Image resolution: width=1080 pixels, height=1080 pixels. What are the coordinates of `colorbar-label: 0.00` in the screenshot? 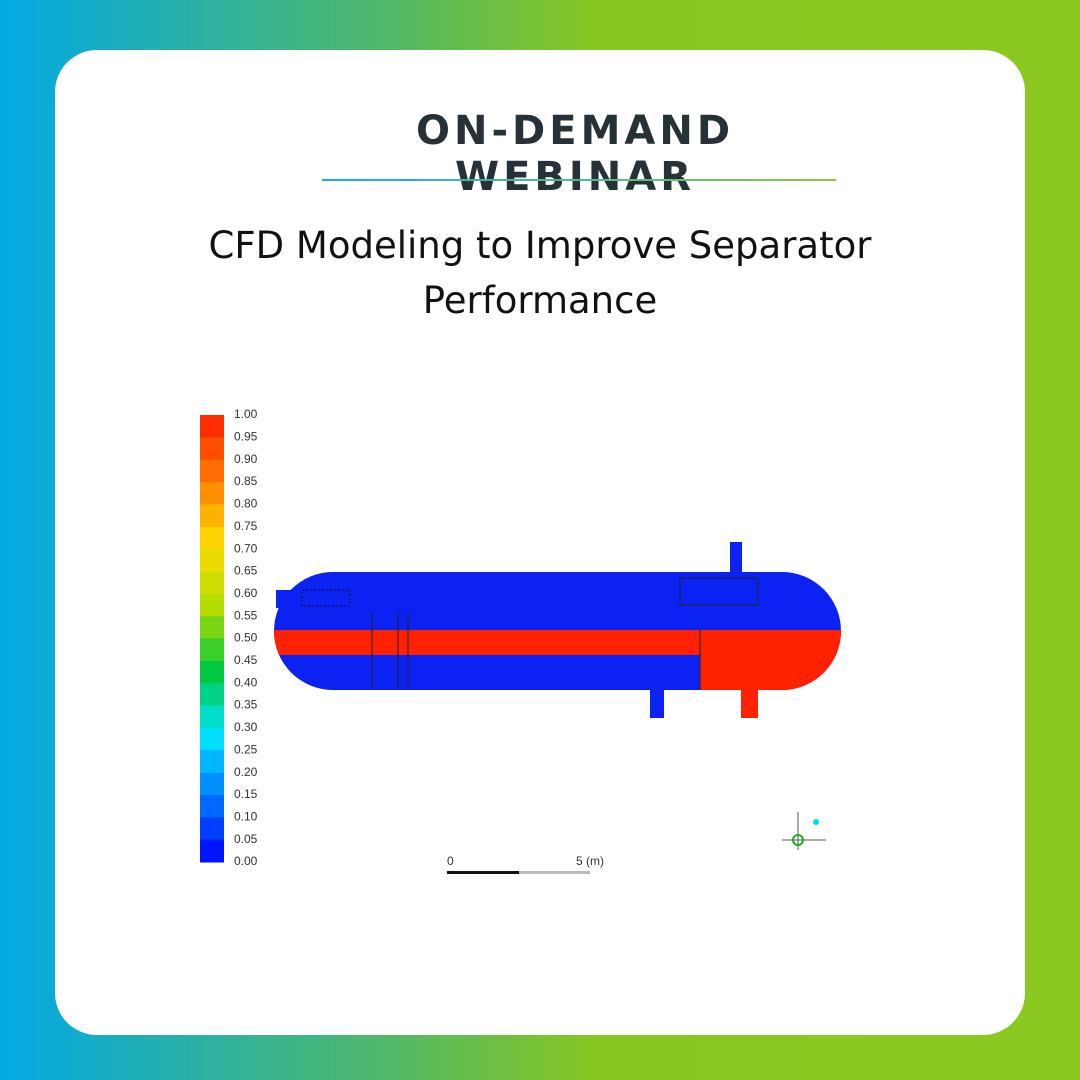 It's located at (246, 861).